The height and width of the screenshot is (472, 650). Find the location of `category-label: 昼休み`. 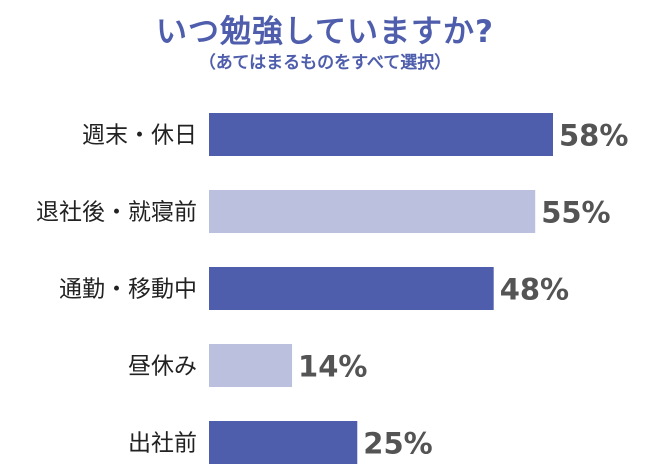

category-label: 昼休み is located at coordinates (162, 367).